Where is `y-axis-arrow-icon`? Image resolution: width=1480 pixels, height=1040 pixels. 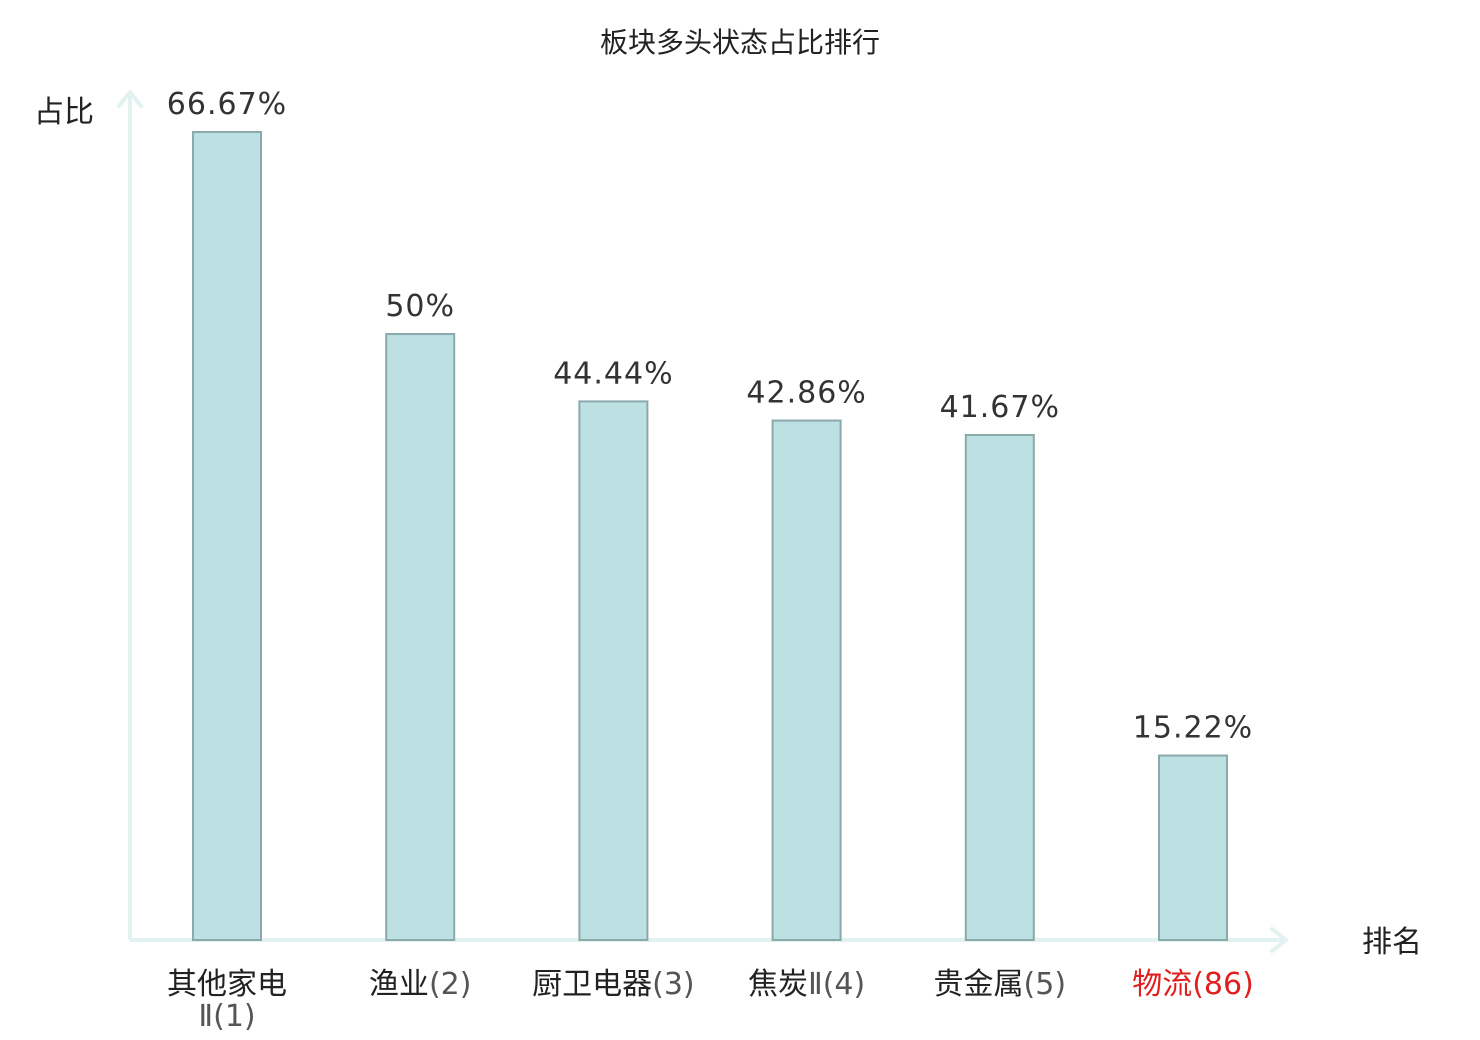
y-axis-arrow-icon is located at coordinates (130, 99).